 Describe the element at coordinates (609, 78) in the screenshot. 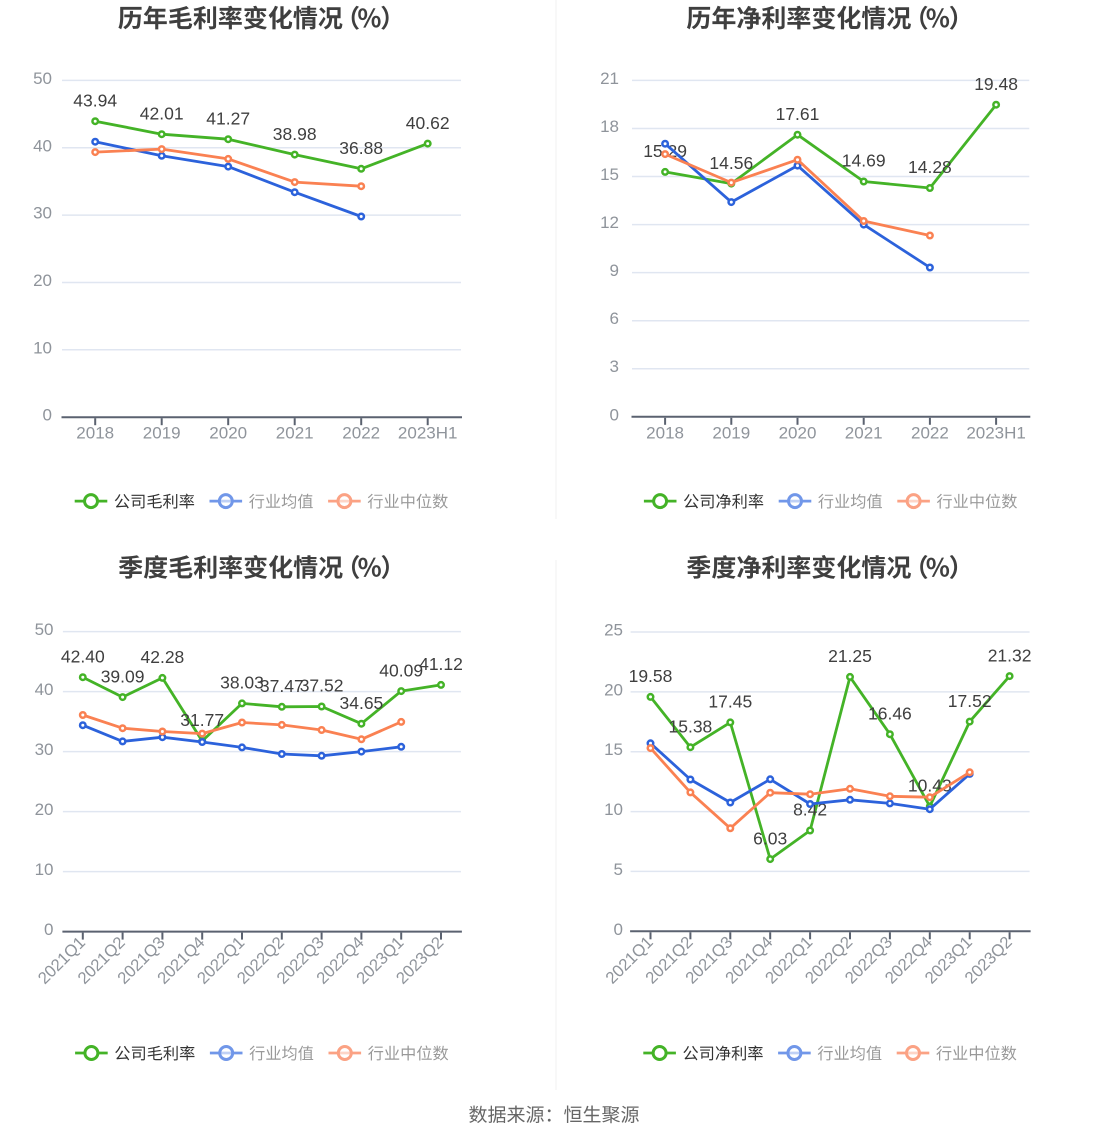

I see `svg-text: 21` at that location.